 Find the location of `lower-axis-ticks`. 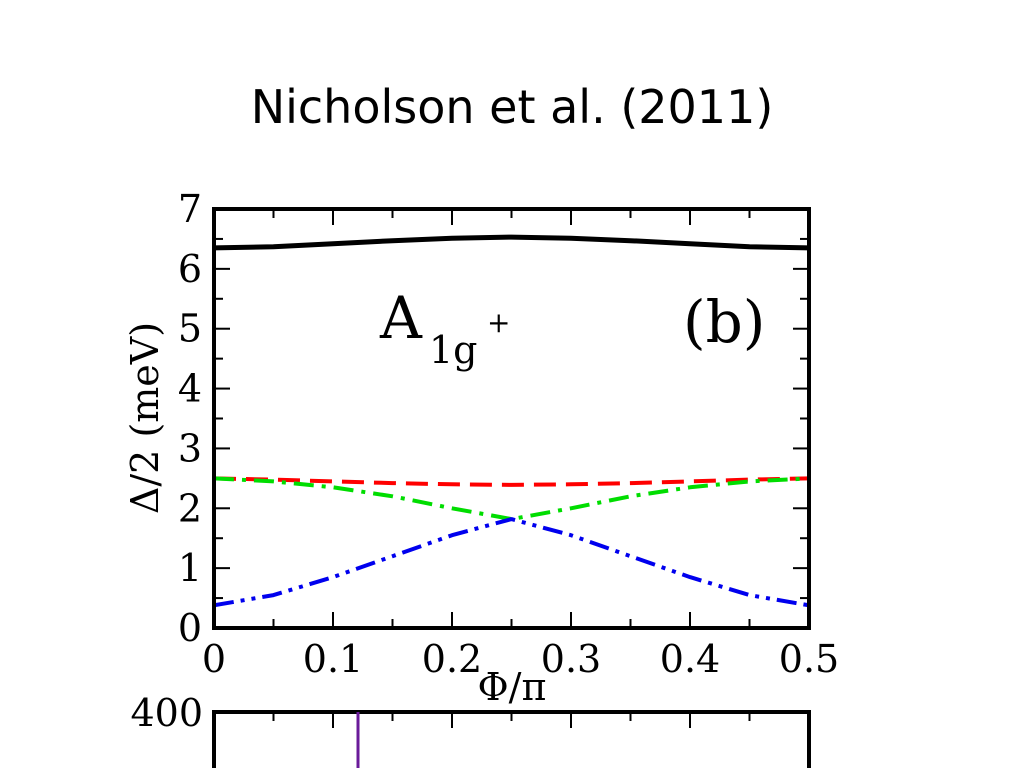

lower-axis-ticks is located at coordinates (511, 720).